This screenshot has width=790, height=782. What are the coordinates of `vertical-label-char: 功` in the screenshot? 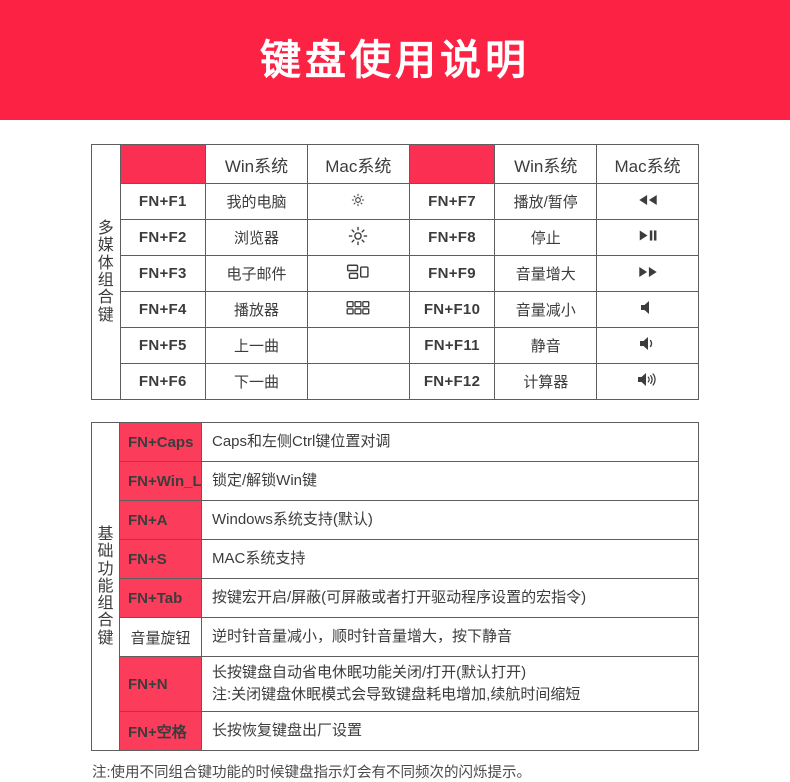 It's located at (105, 569).